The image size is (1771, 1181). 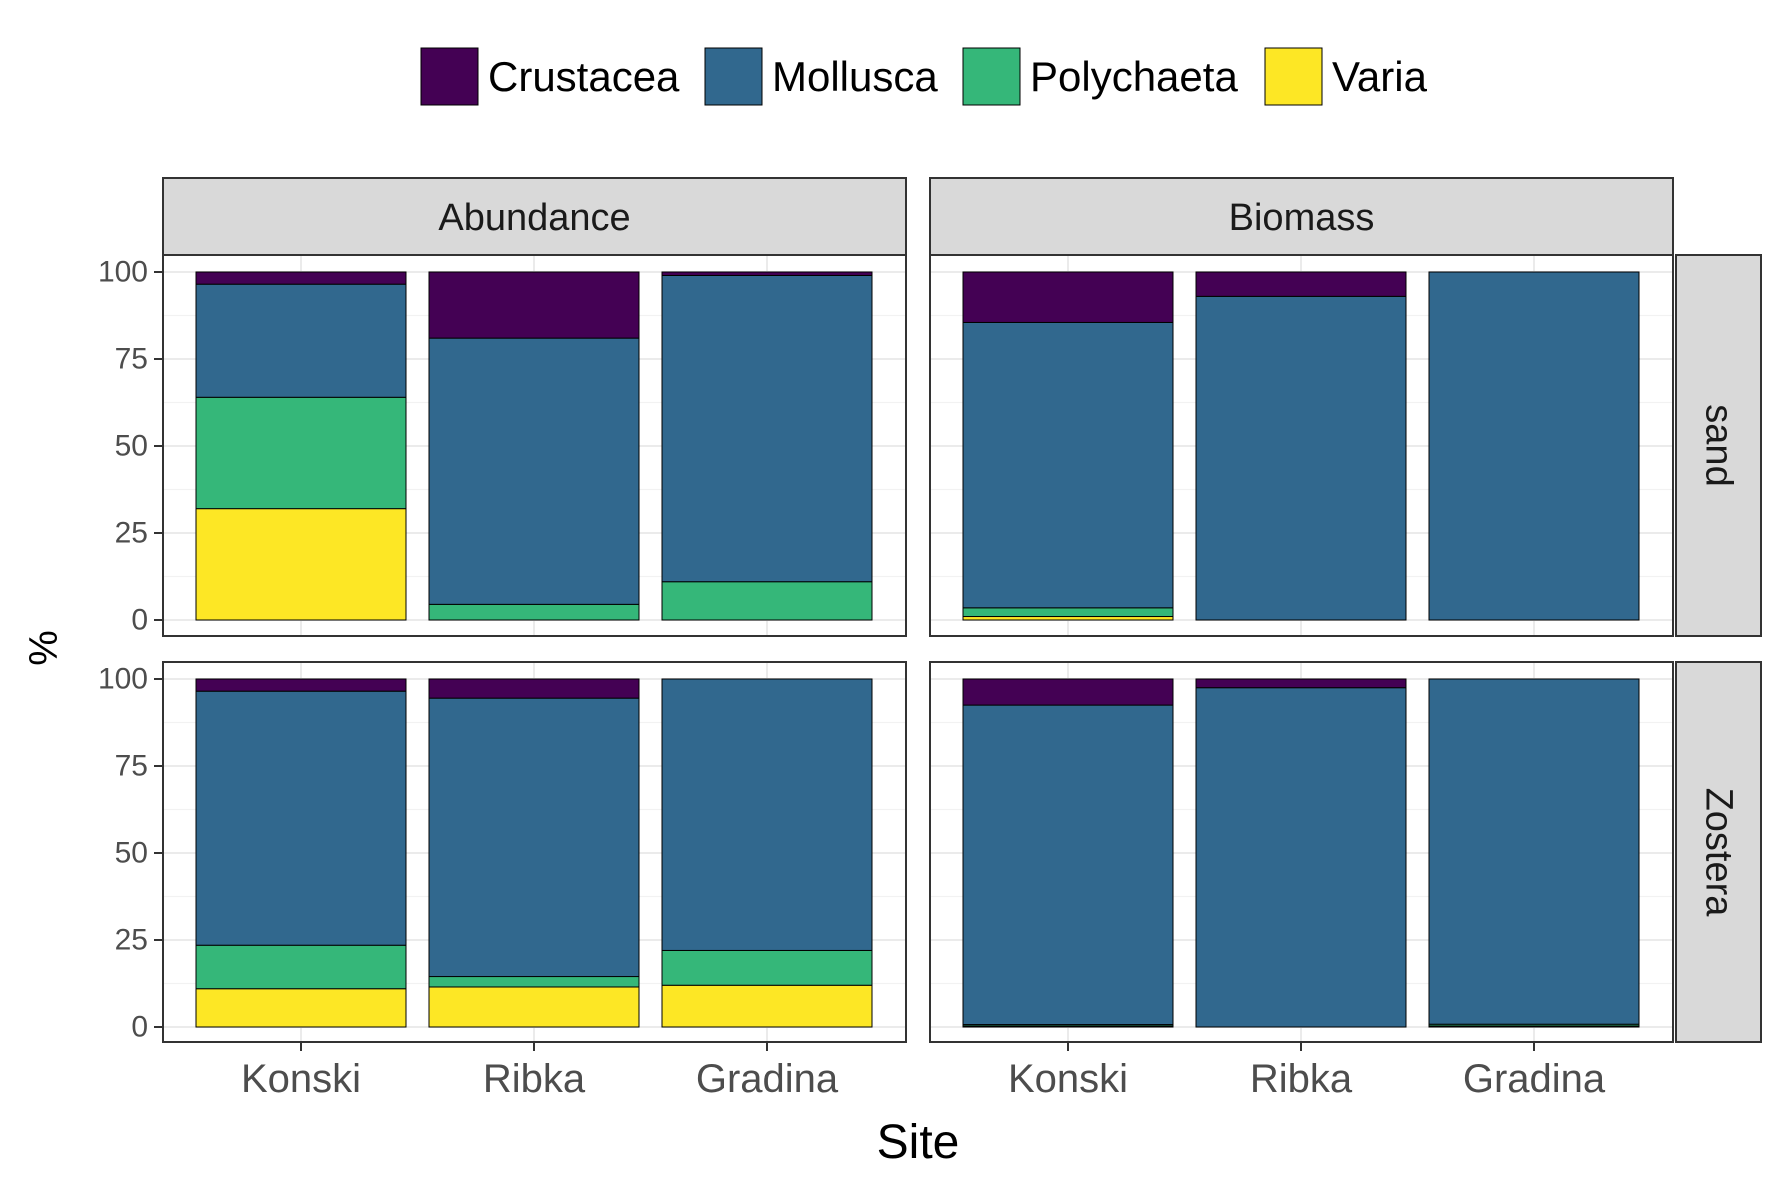 I want to click on legend-label-varia: Varia, so click(x=1380, y=76).